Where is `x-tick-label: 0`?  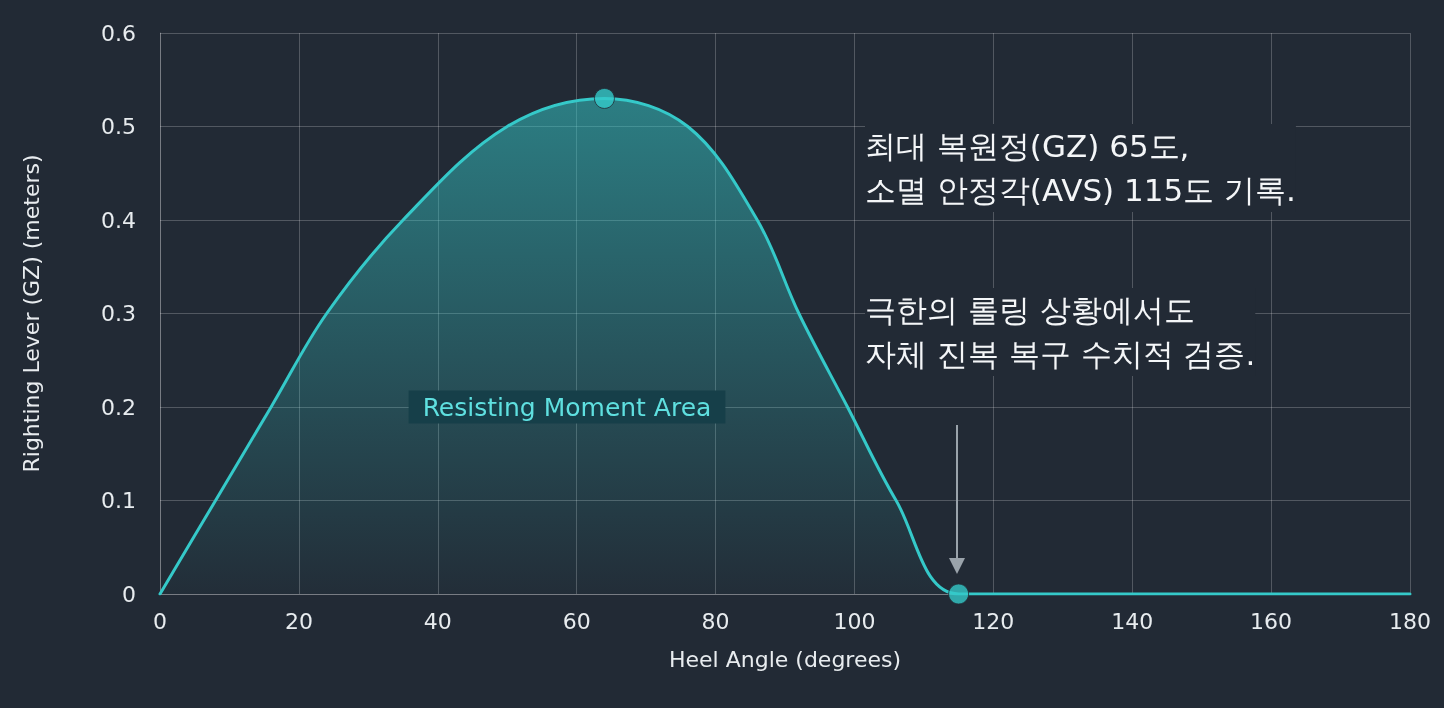
x-tick-label: 0 is located at coordinates (160, 621).